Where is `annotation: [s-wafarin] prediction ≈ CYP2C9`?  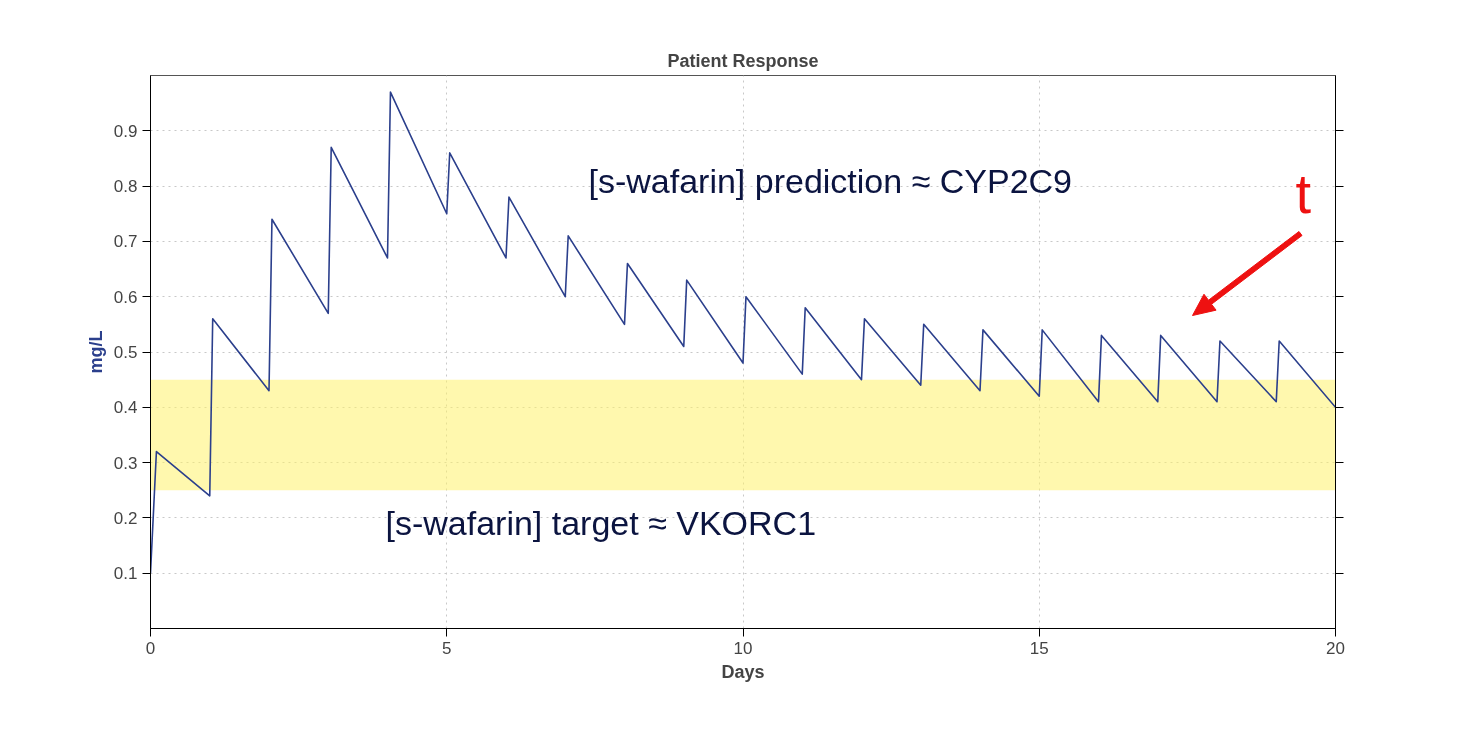 annotation: [s-wafarin] prediction ≈ CYP2C9 is located at coordinates (830, 180).